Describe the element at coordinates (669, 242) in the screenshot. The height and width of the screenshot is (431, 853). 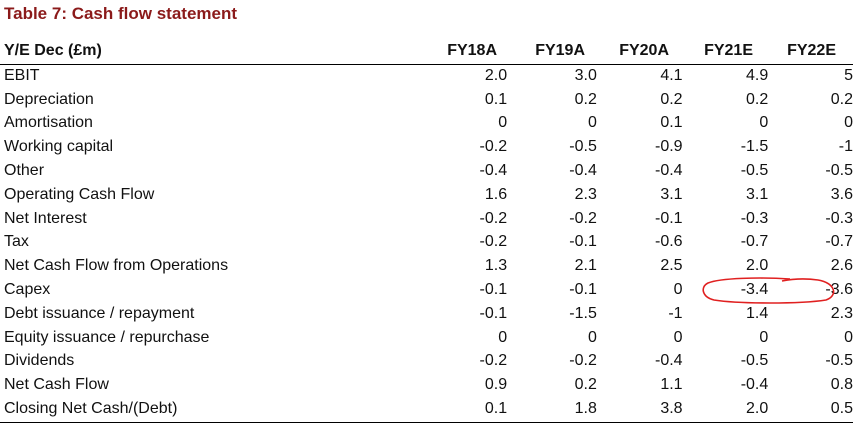
I see `row-value: -0.6` at that location.